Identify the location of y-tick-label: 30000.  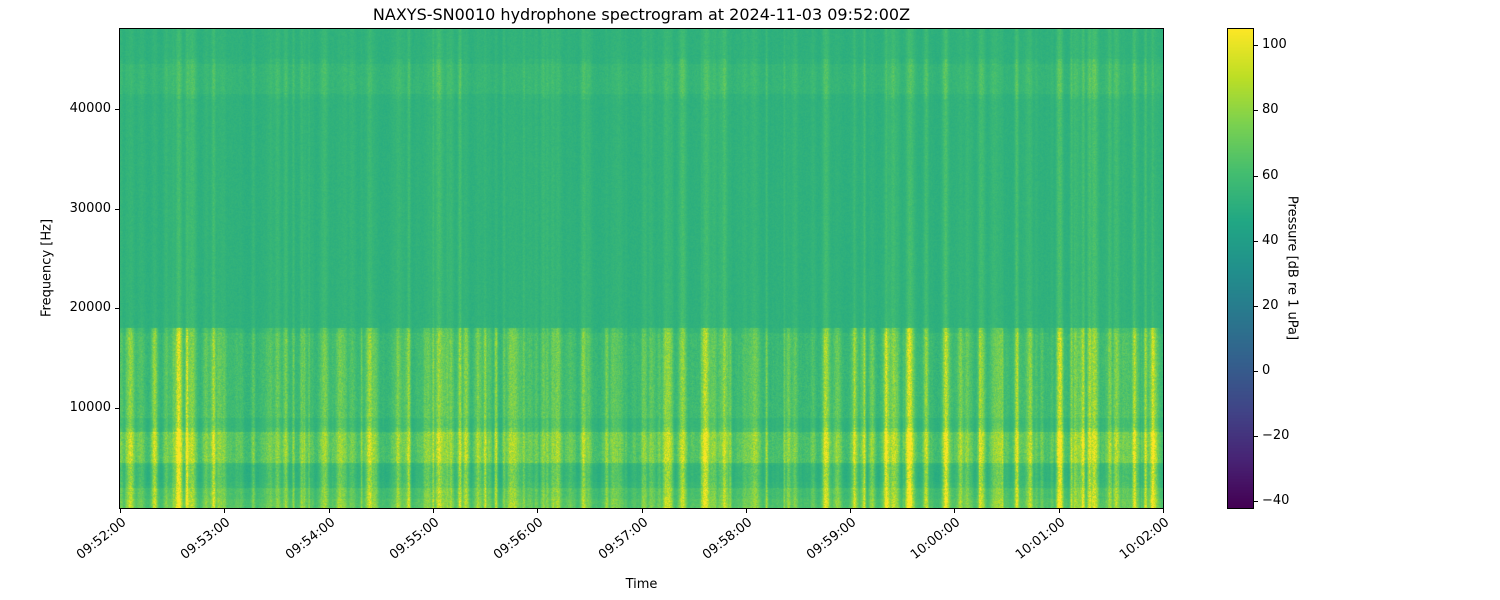
(90, 208).